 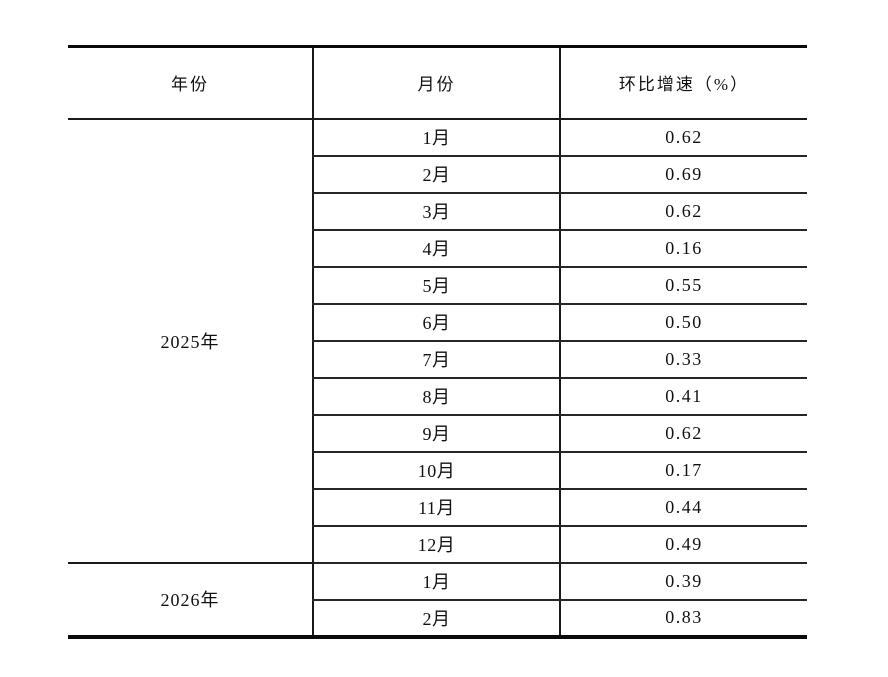 I want to click on month-cell: 5月, so click(x=436, y=285).